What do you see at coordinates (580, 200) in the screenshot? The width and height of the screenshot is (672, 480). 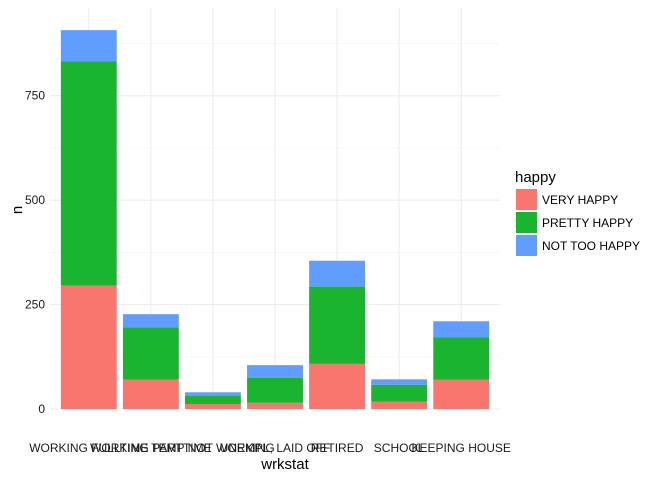 I see `legend-label: VERY HAPPY` at bounding box center [580, 200].